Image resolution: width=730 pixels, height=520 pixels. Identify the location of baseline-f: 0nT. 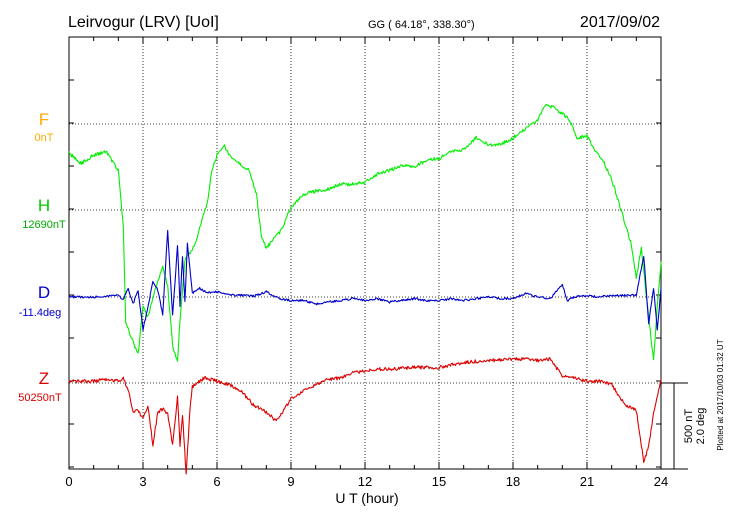
(44, 138).